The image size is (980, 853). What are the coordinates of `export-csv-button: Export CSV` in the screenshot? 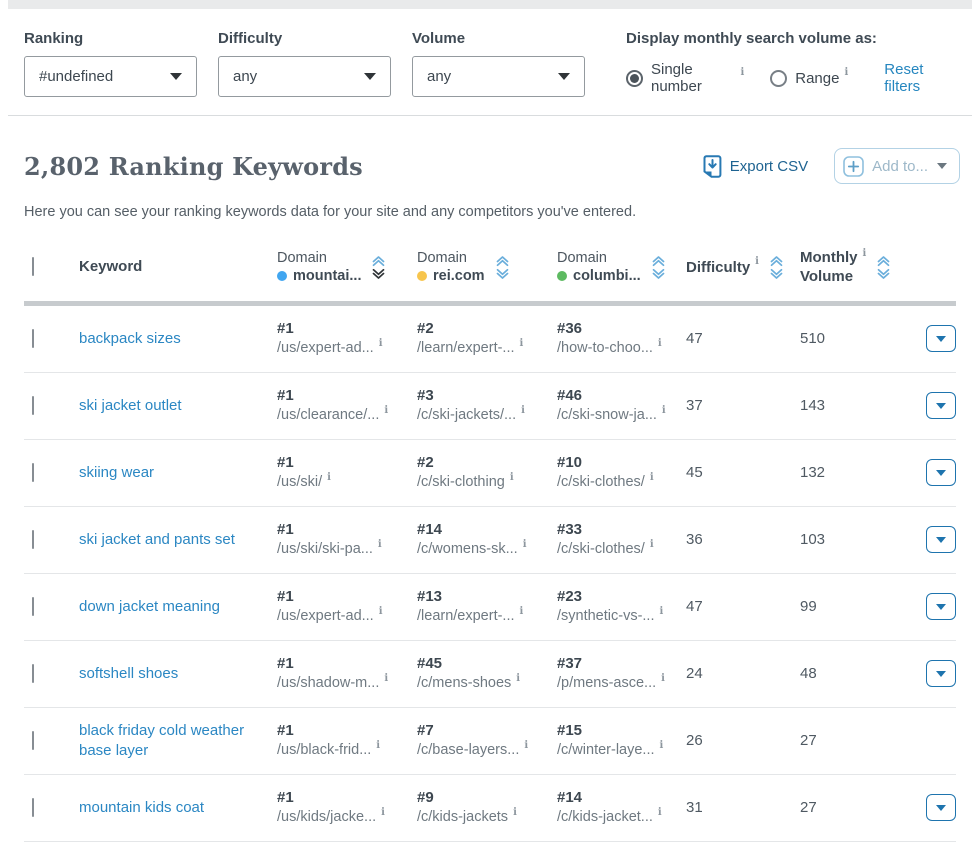 It's located at (755, 166).